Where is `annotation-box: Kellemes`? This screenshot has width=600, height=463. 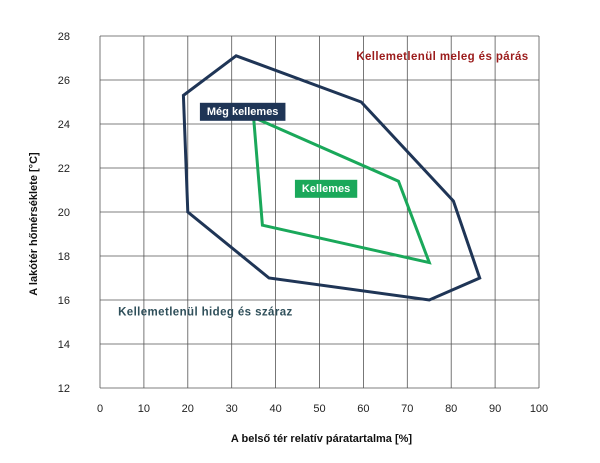
annotation-box: Kellemes is located at coordinates (326, 188).